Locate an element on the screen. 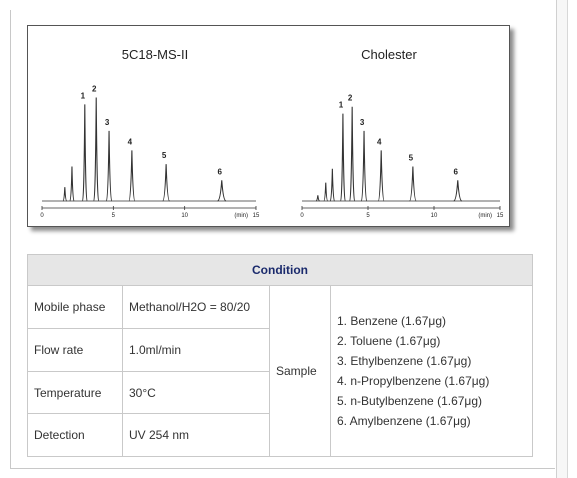  chart-title: 5C18-MS-II is located at coordinates (155, 54).